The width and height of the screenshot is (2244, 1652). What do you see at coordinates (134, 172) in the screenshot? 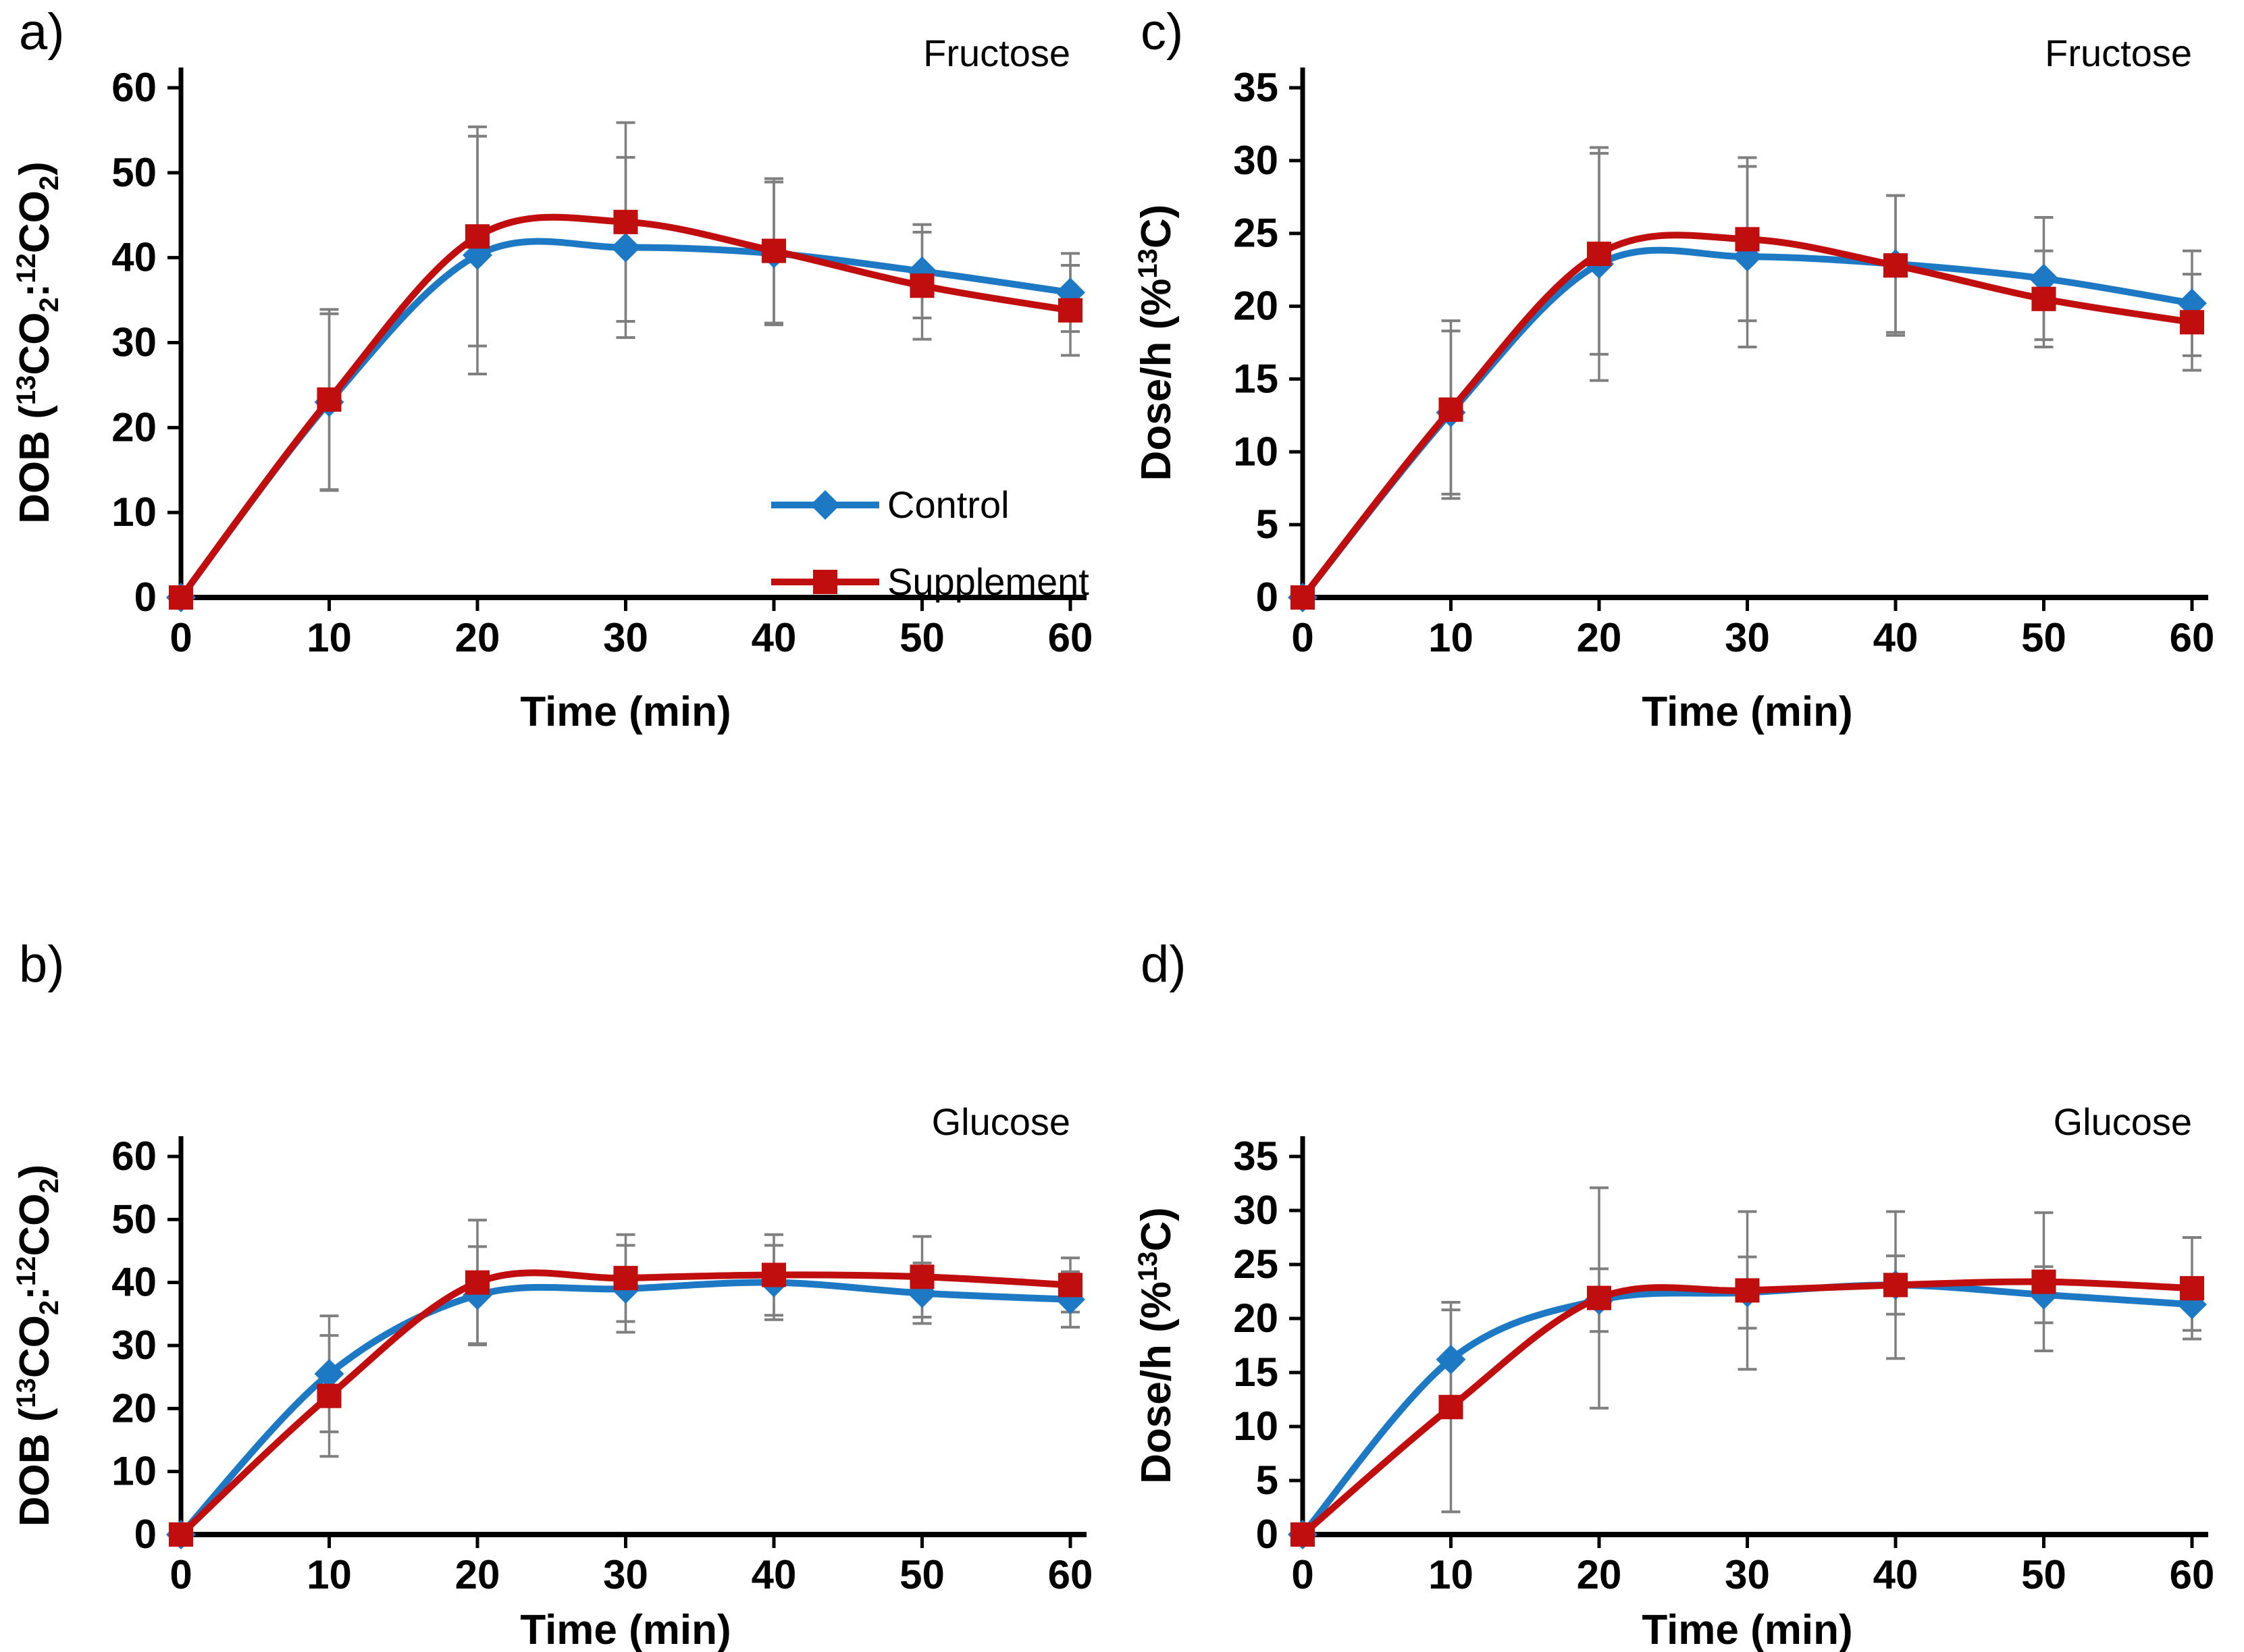
I see `y-tick-label: 50` at bounding box center [134, 172].